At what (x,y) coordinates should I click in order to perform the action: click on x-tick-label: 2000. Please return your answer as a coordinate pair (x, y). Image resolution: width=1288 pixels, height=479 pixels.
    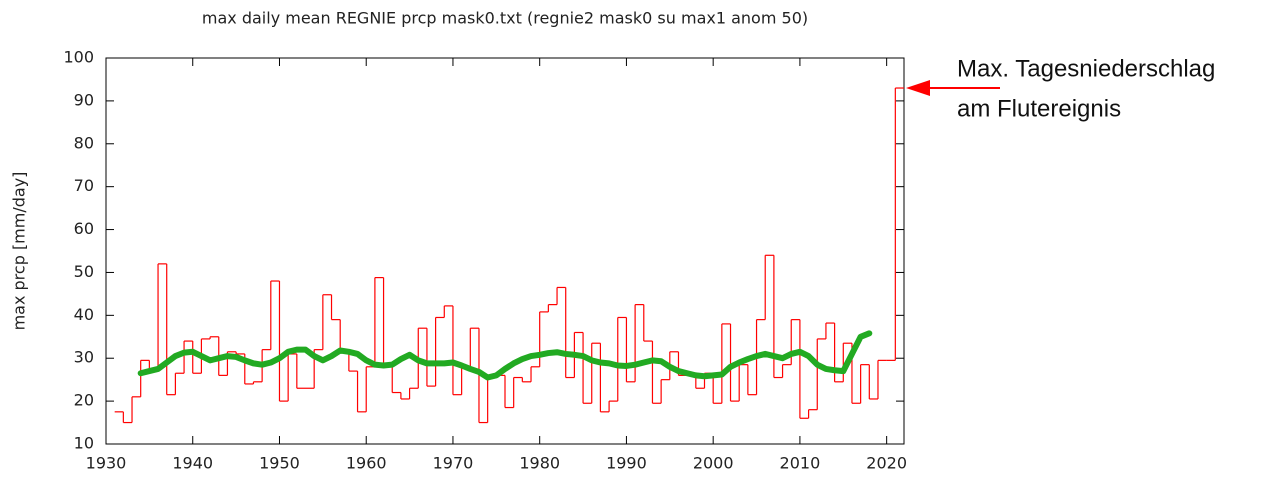
    Looking at the image, I should click on (713, 463).